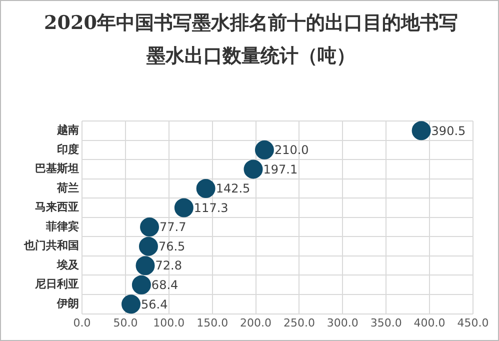 This screenshot has width=499, height=341. I want to click on data-label: 390.5, so click(448, 131).